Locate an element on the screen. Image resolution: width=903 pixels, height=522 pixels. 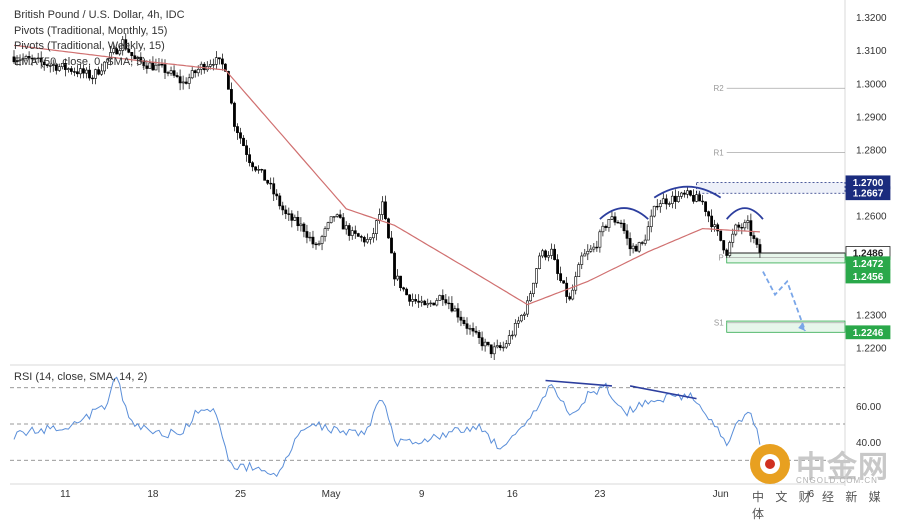
legend-pivots-weekly: Pivots (Traditional, Weekly, 15) is located at coordinates (89, 46).